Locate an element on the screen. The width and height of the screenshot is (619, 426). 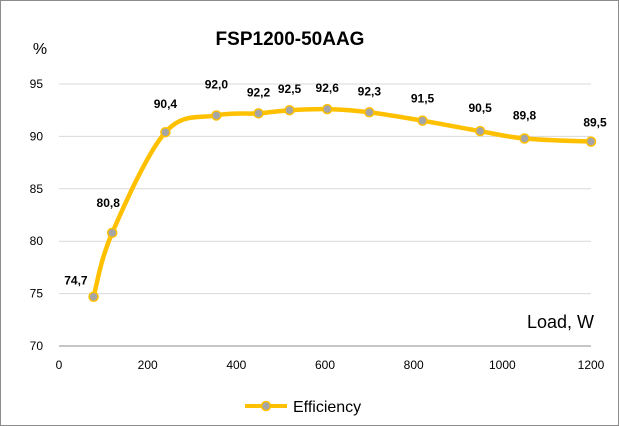
x-tick-label: 1200 is located at coordinates (591, 365).